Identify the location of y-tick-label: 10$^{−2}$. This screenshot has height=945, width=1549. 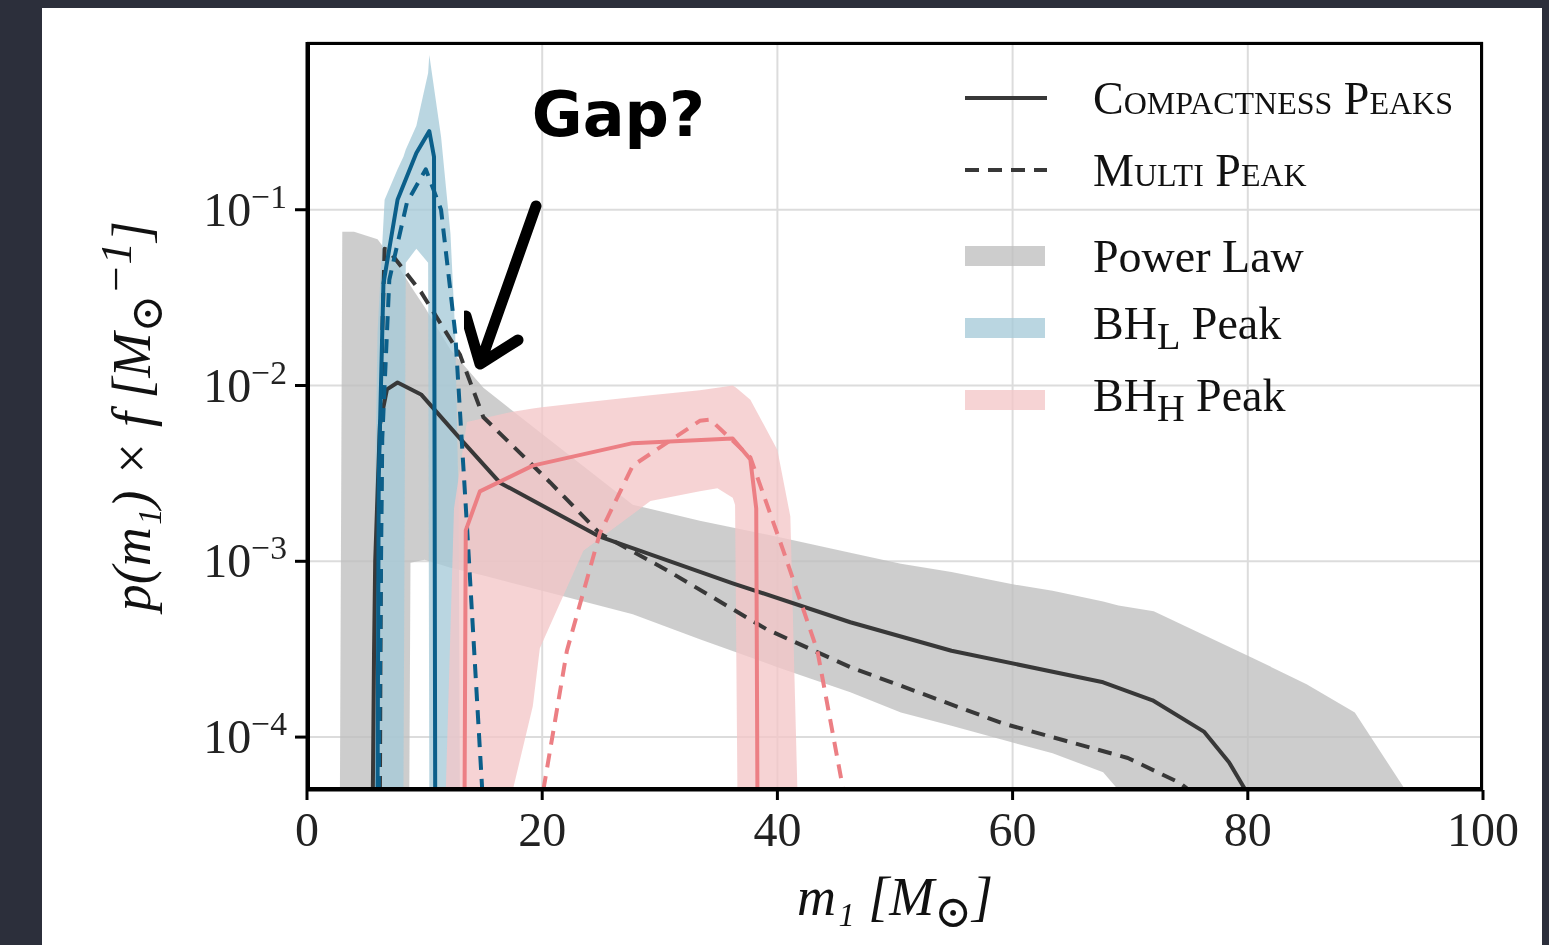
(245, 382).